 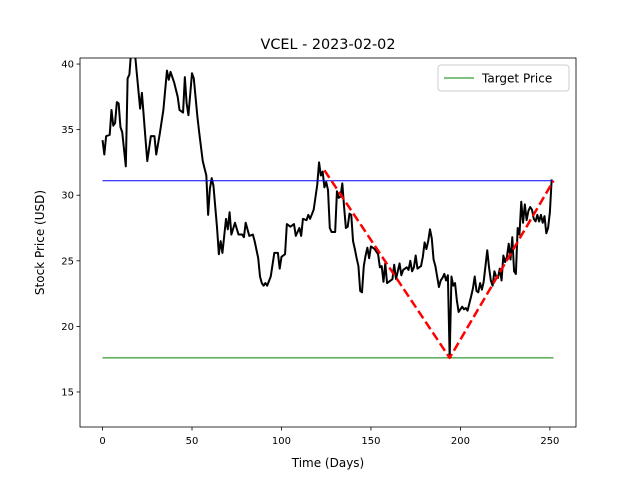 I want to click on chart-title: VCEL - 2023-02-02, so click(x=328, y=45).